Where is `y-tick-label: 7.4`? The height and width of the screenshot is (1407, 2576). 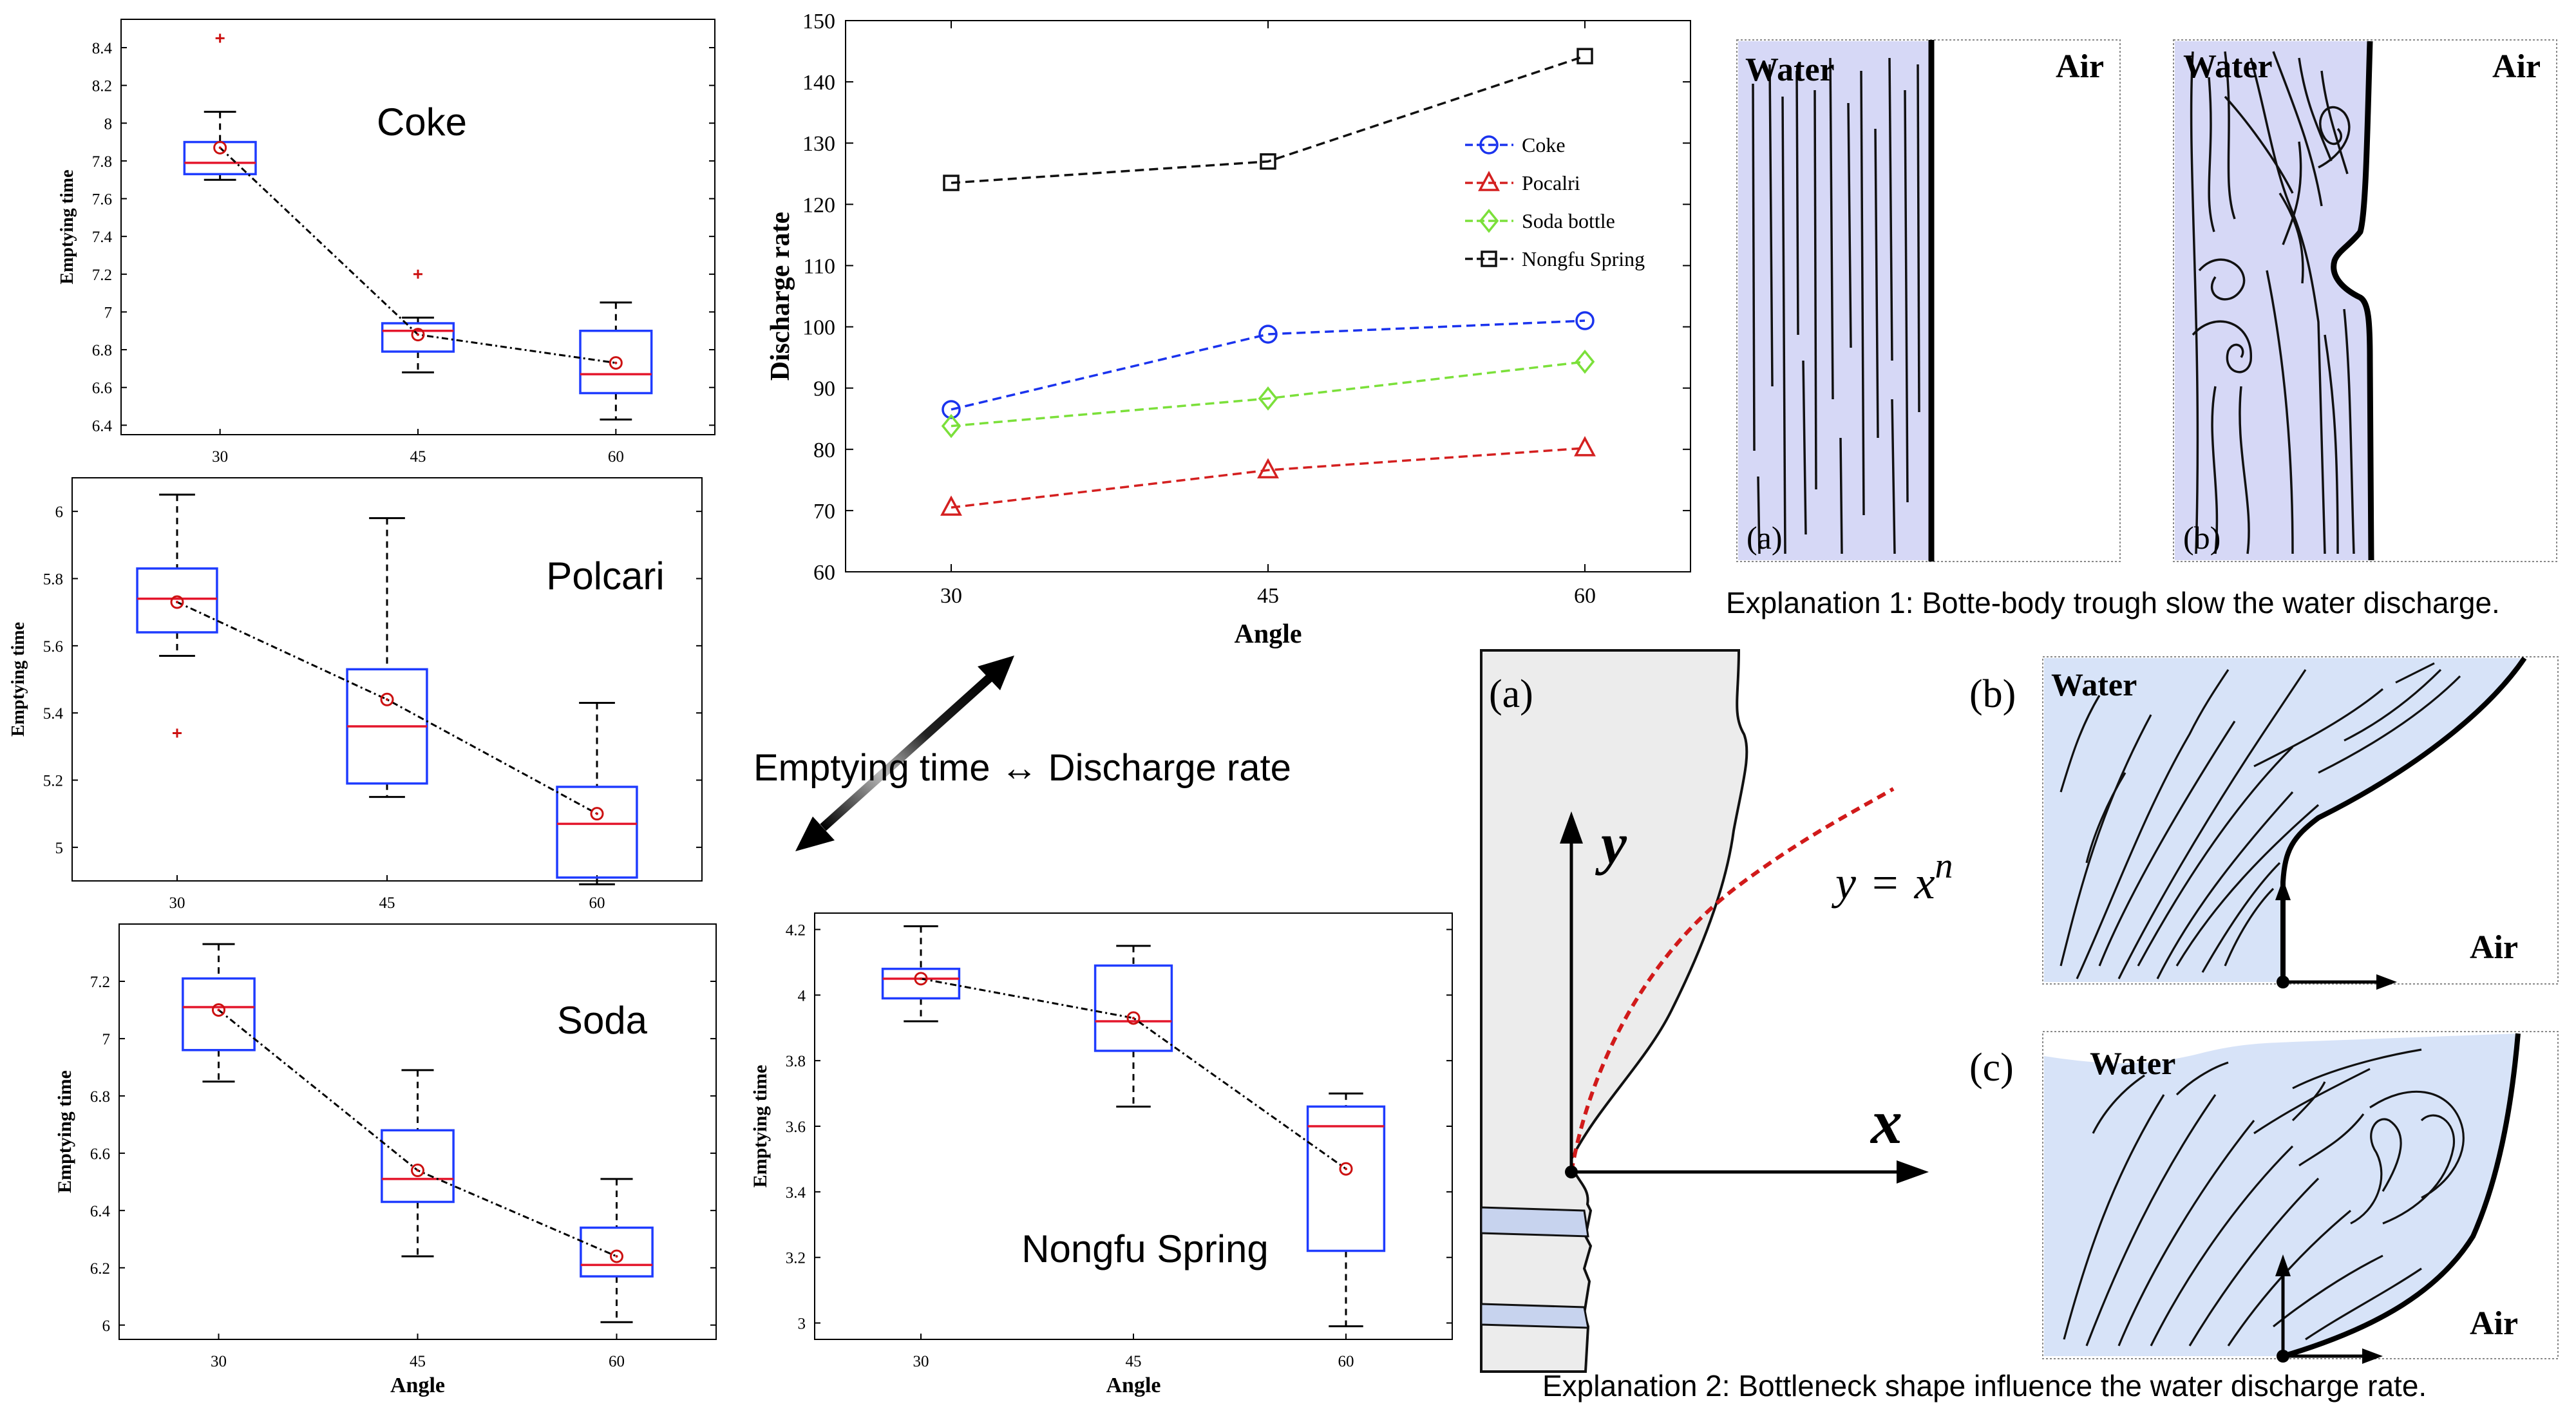 y-tick-label: 7.4 is located at coordinates (103, 237).